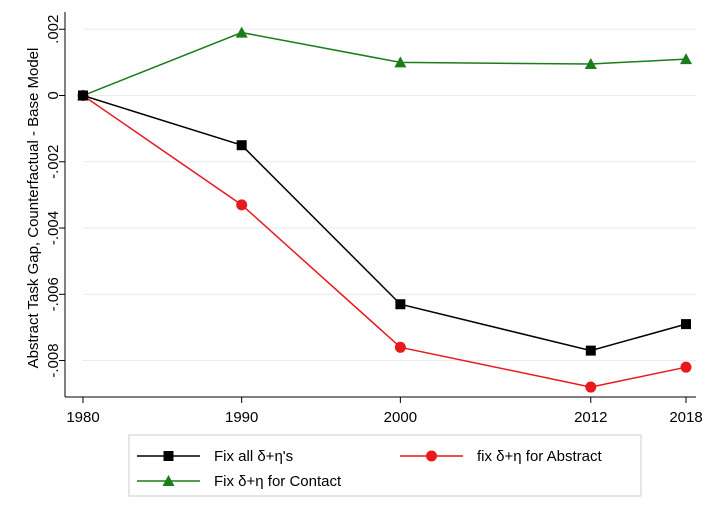  I want to click on series-line, so click(384, 64).